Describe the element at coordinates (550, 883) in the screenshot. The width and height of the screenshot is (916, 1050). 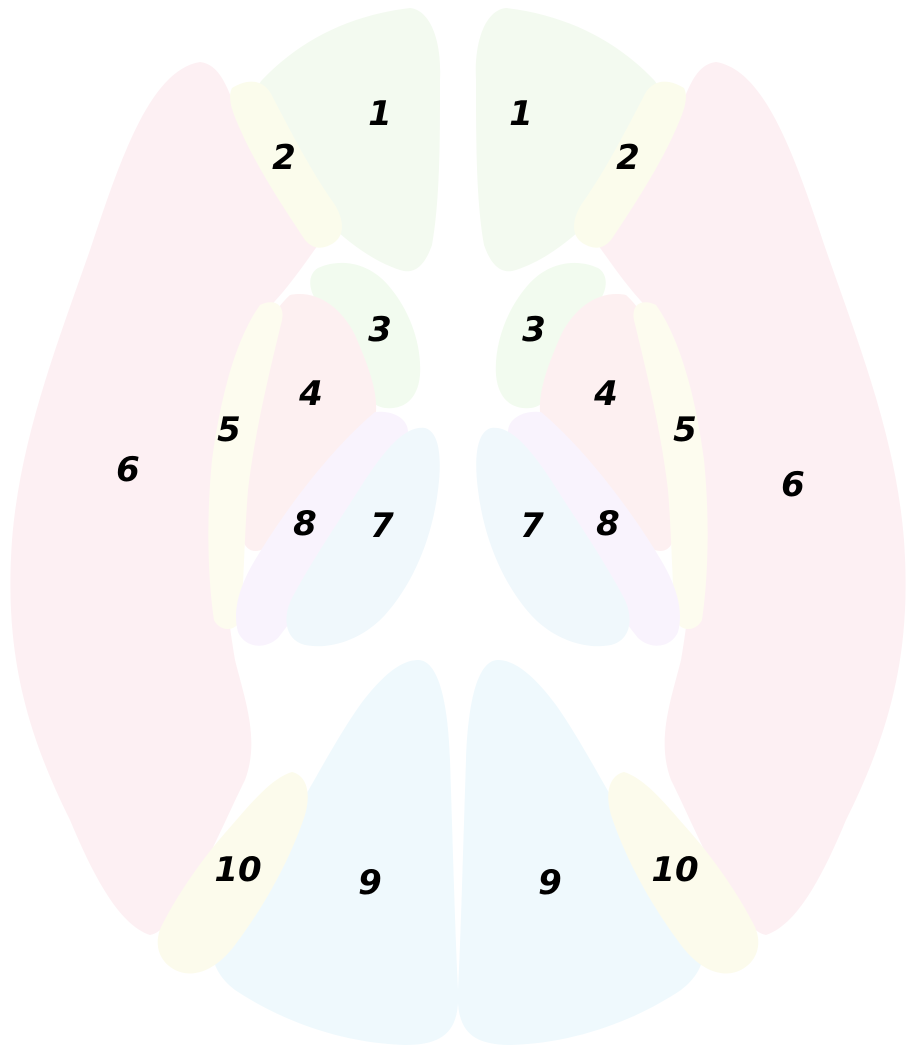
I see `label-right-9: 9` at that location.